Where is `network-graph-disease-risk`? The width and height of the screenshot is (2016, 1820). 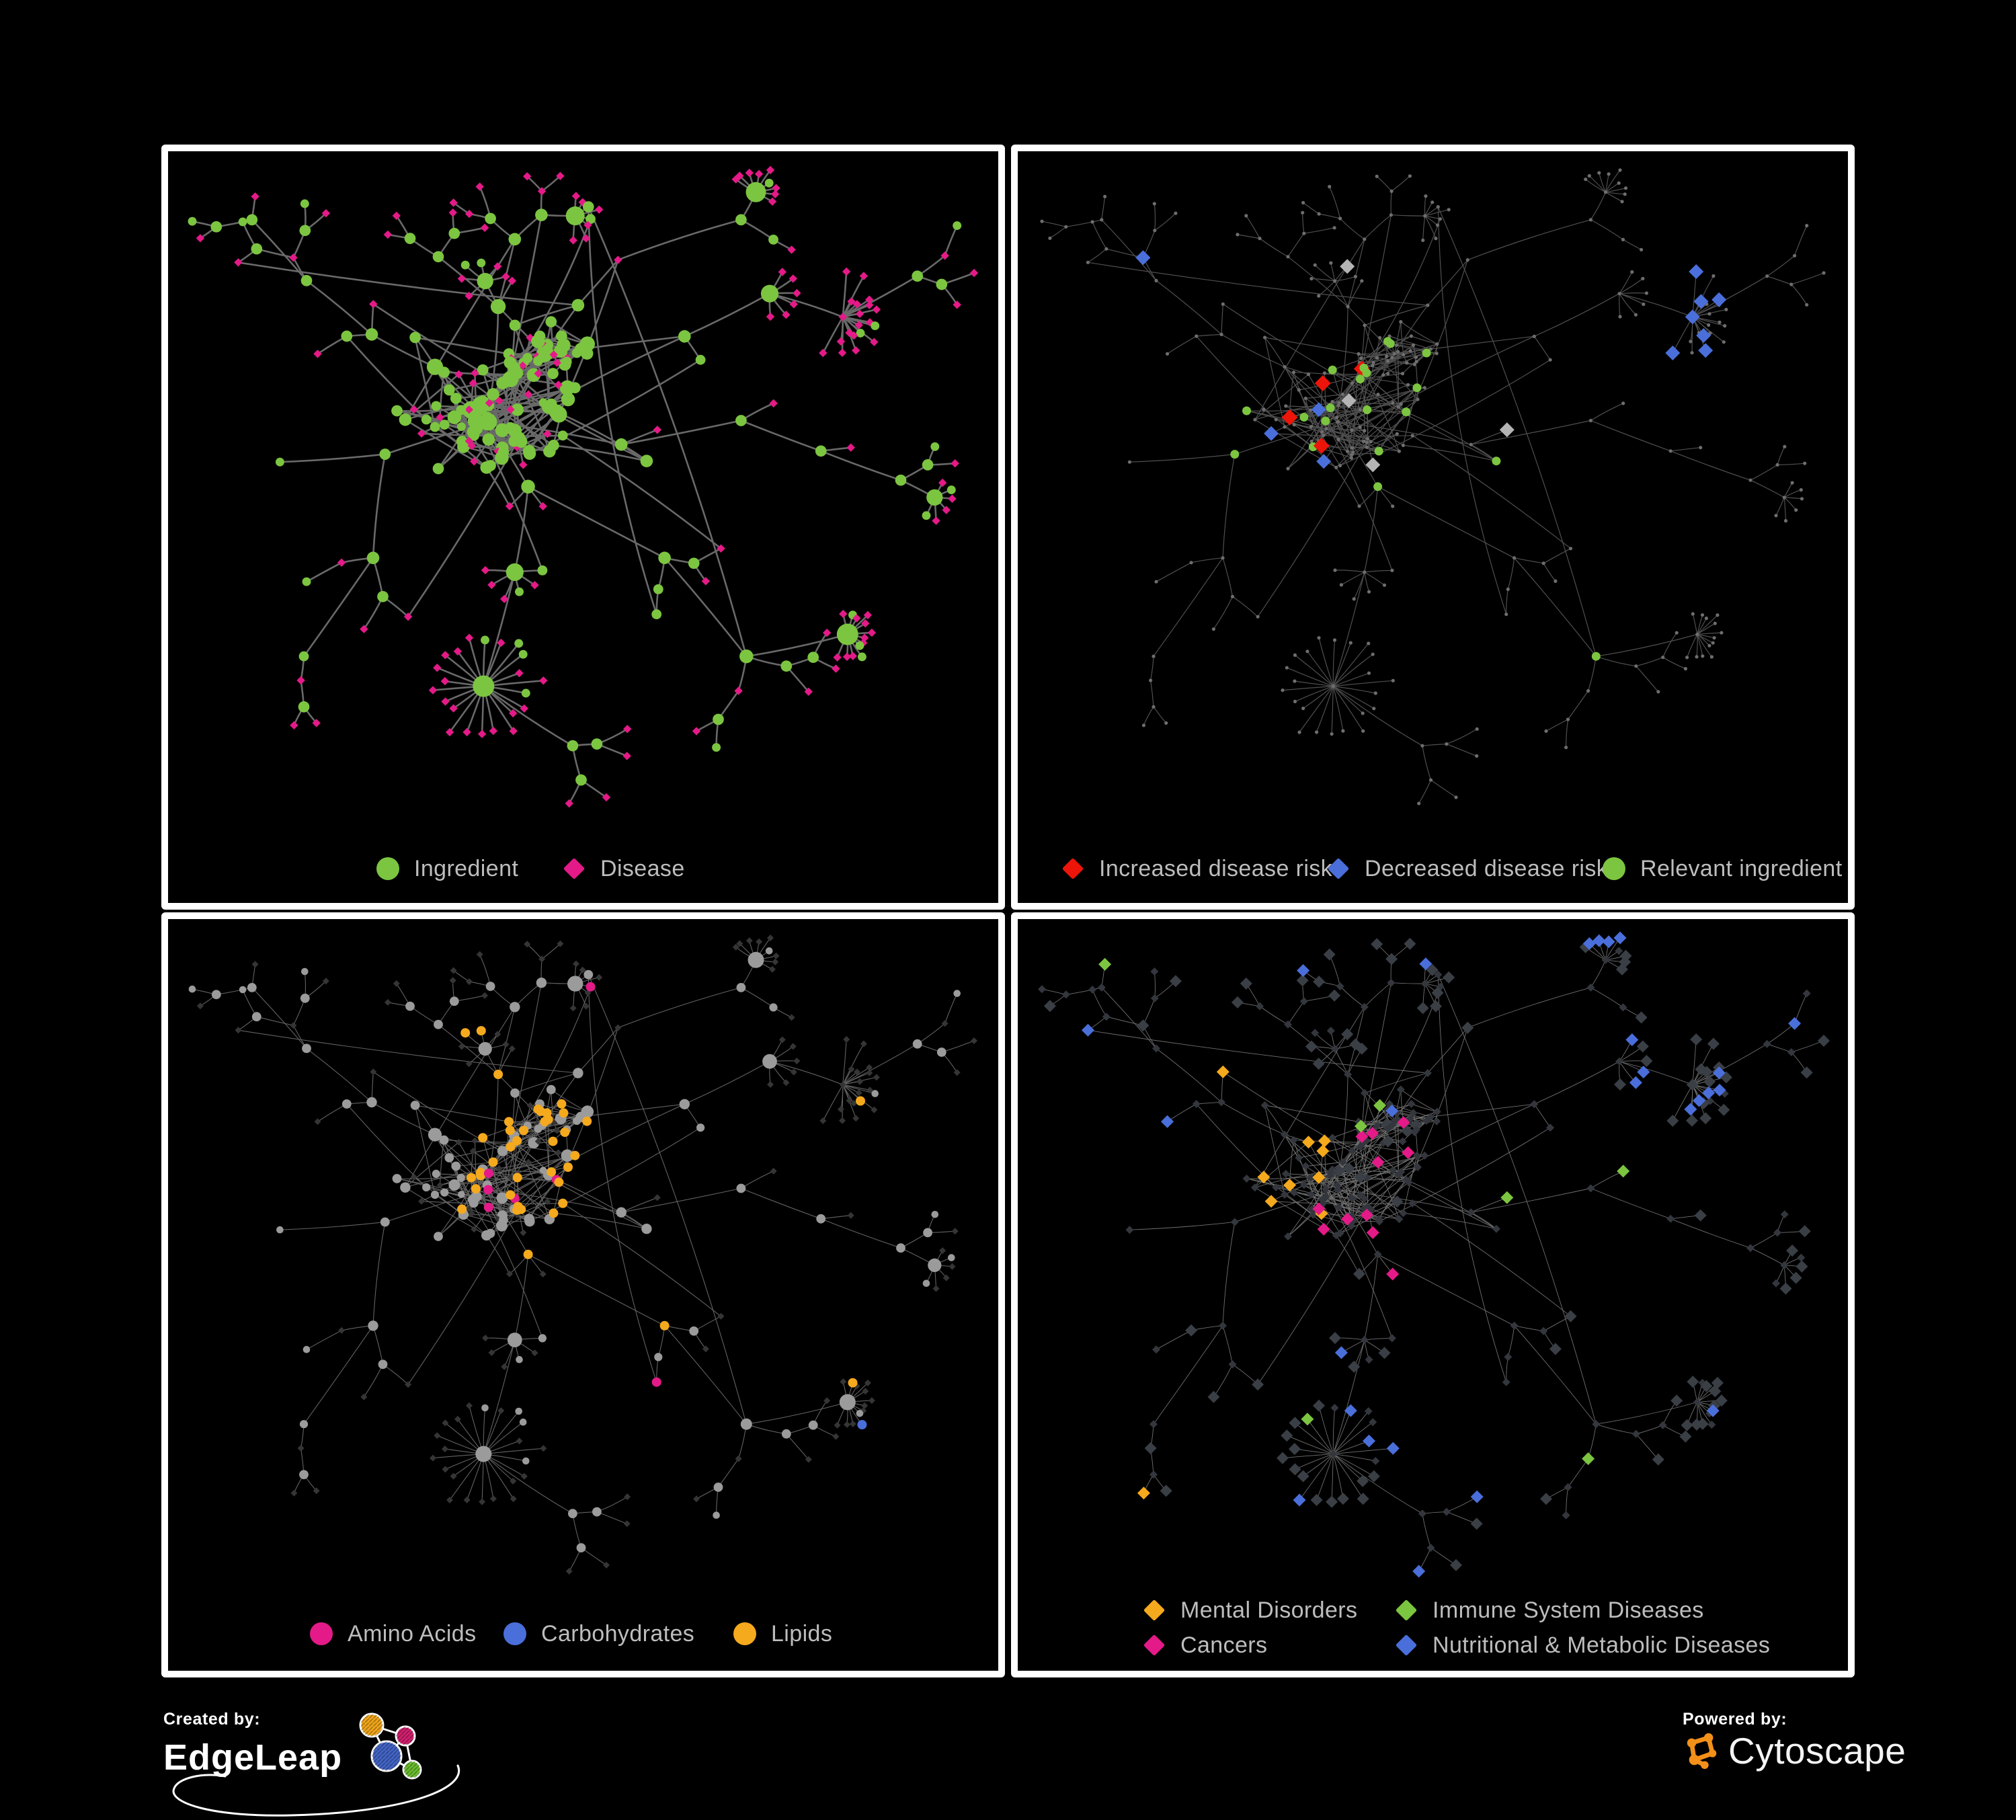
network-graph-disease-risk is located at coordinates (1433, 486).